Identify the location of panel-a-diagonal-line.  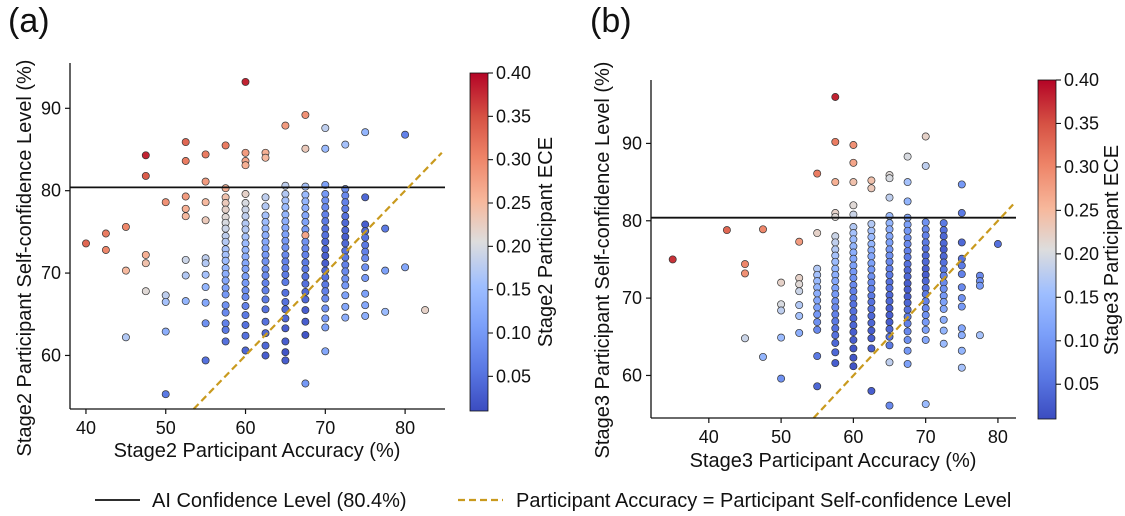
(317, 281).